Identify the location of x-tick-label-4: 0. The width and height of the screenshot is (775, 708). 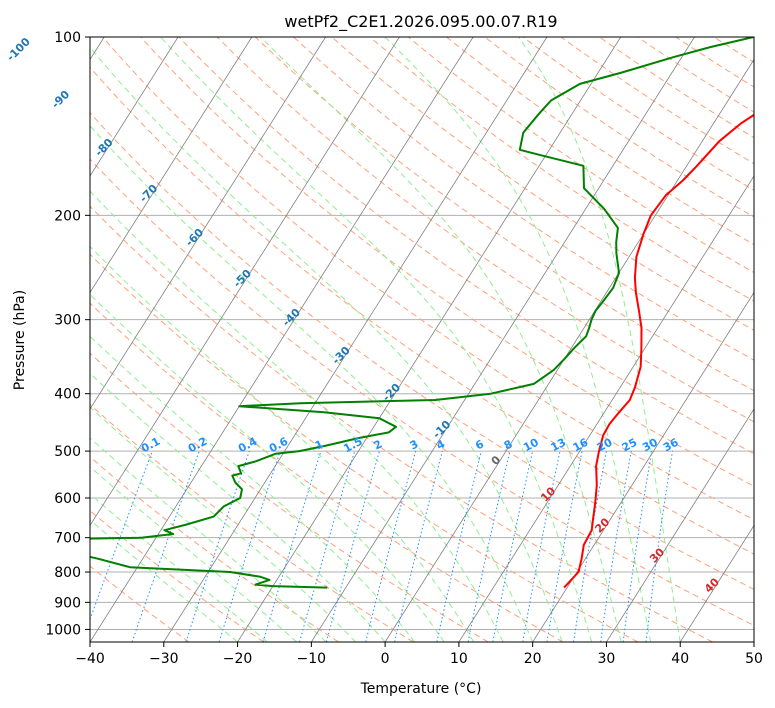
(385, 659).